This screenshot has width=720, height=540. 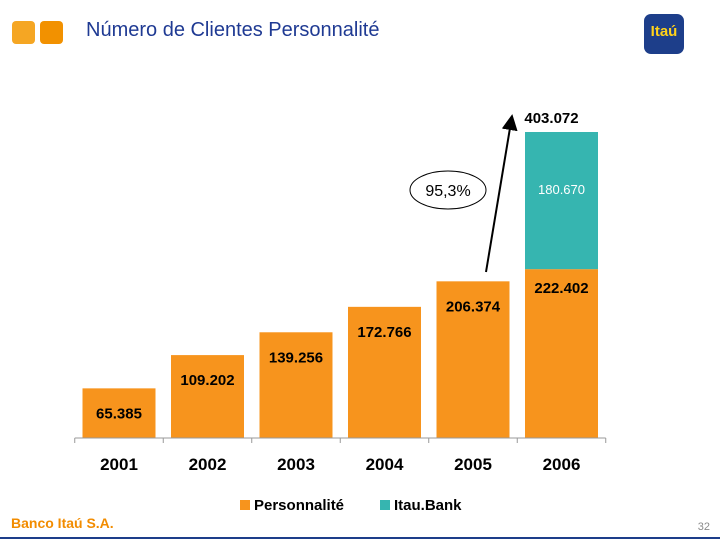 I want to click on logo-text: Itaú, so click(x=664, y=31).